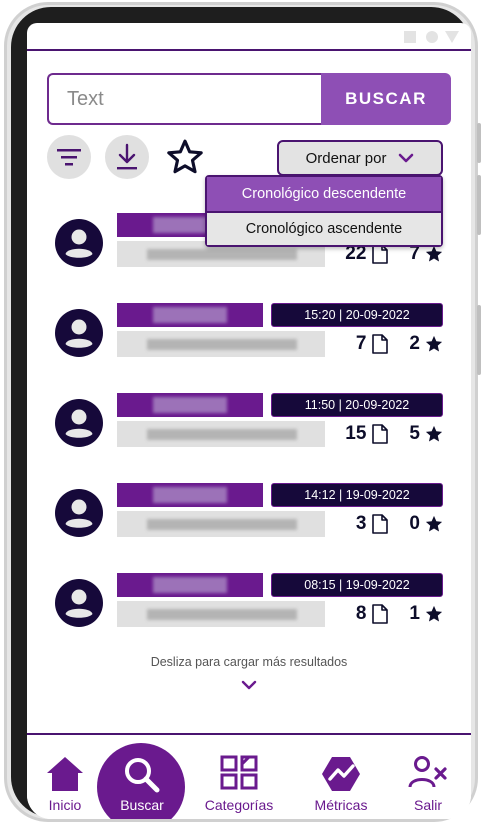 The height and width of the screenshot is (827, 484). What do you see at coordinates (427, 772) in the screenshot?
I see `logout-user-icon` at bounding box center [427, 772].